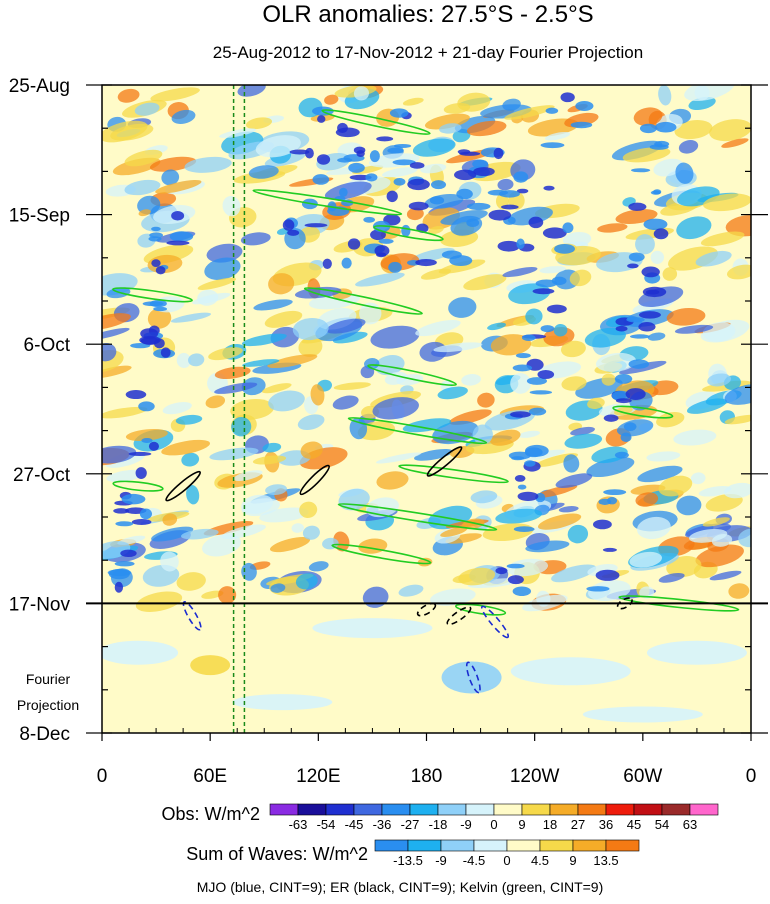 The image size is (770, 904). What do you see at coordinates (427, 776) in the screenshot?
I see `x-tick-label: 180` at bounding box center [427, 776].